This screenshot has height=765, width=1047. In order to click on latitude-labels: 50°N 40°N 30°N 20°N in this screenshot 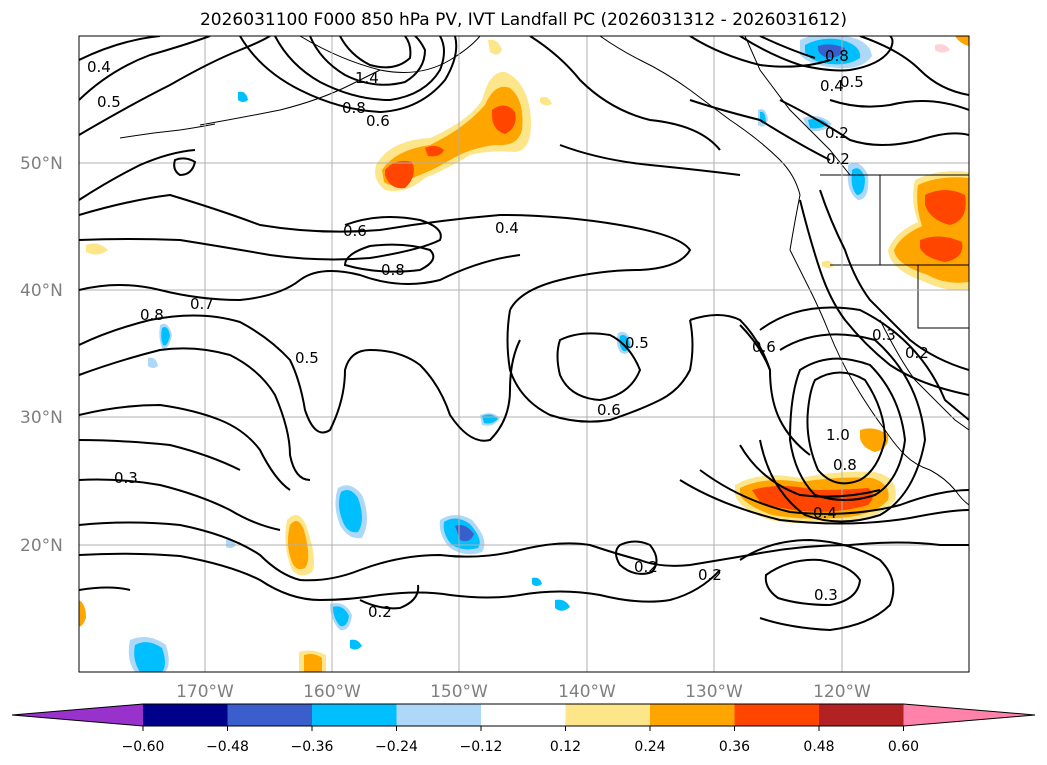, I will do `click(41, 355)`.